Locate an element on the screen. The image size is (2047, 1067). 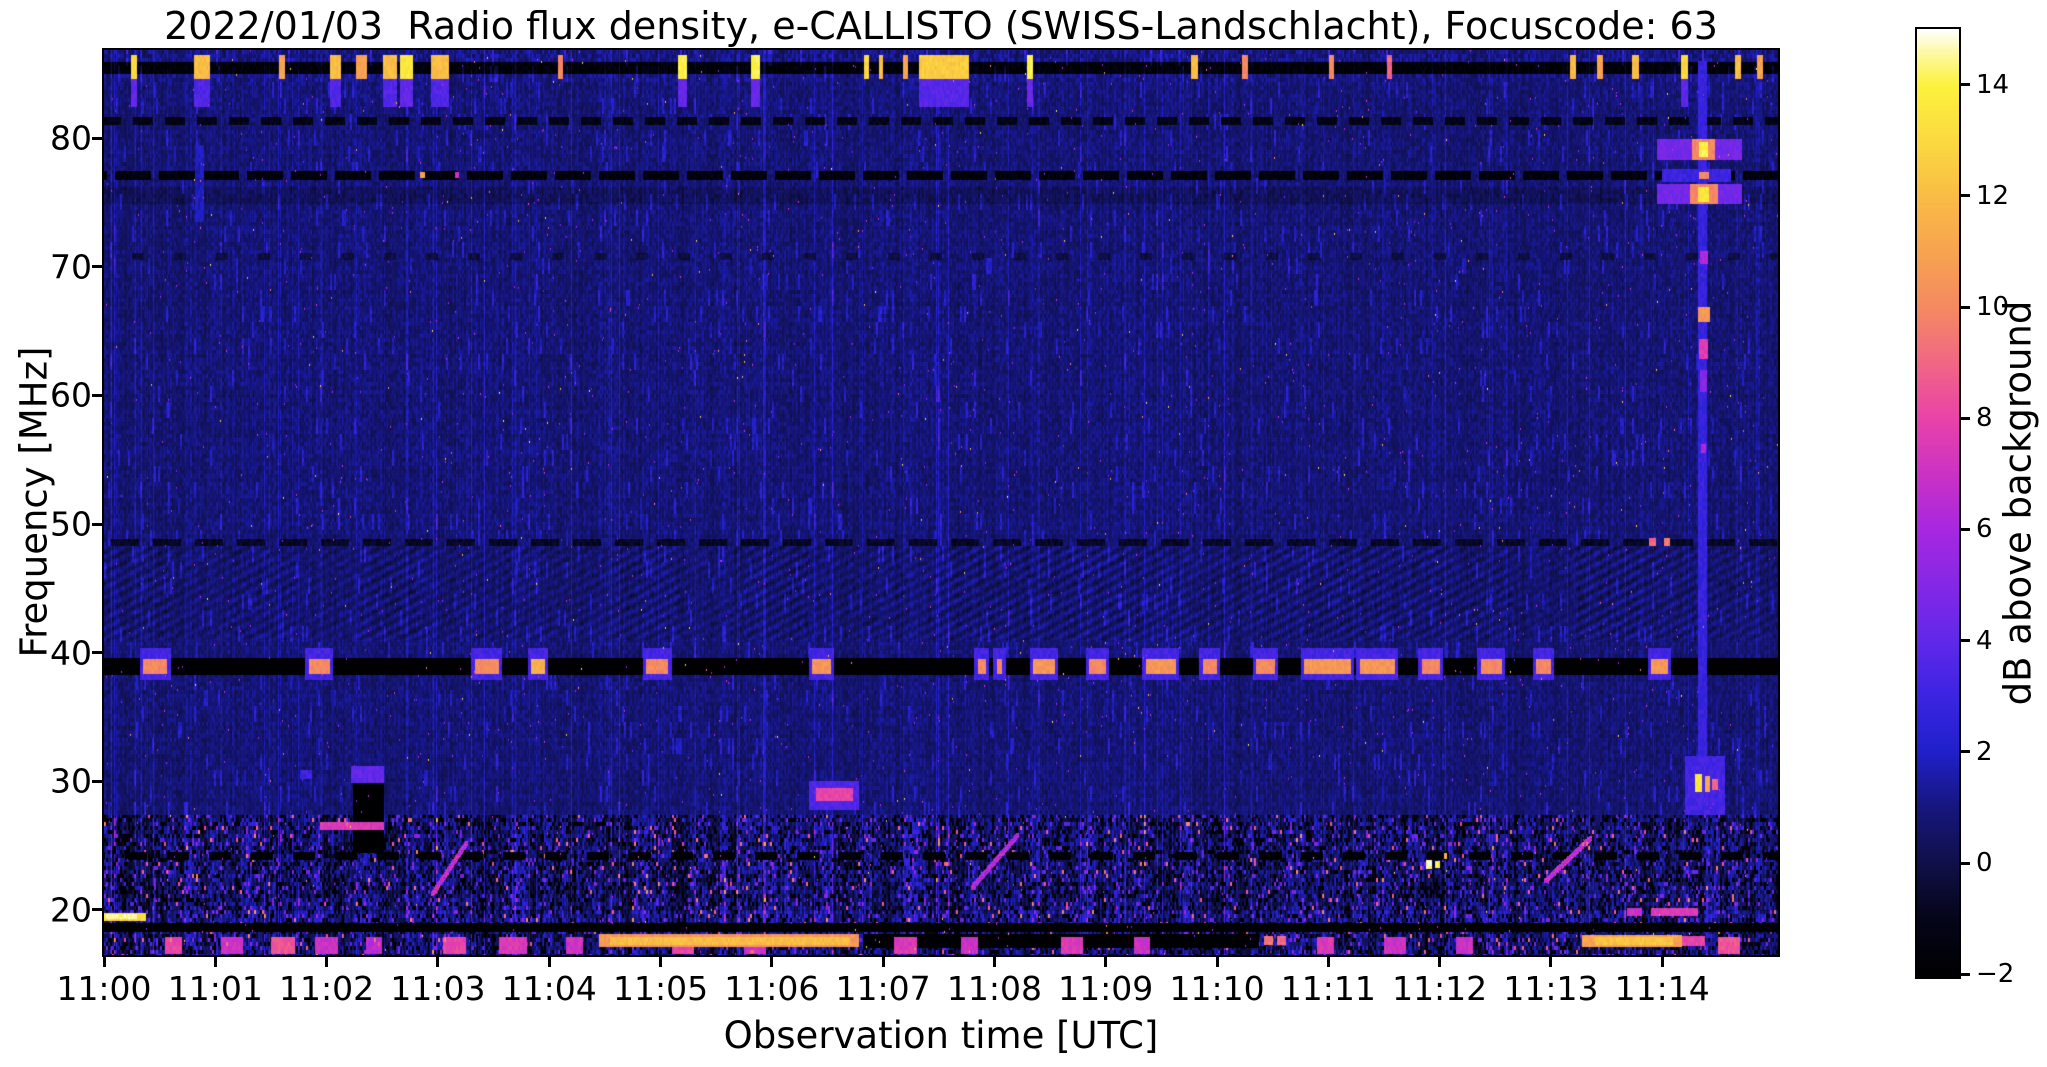
x-tick-label: 11:00 is located at coordinates (104, 988).